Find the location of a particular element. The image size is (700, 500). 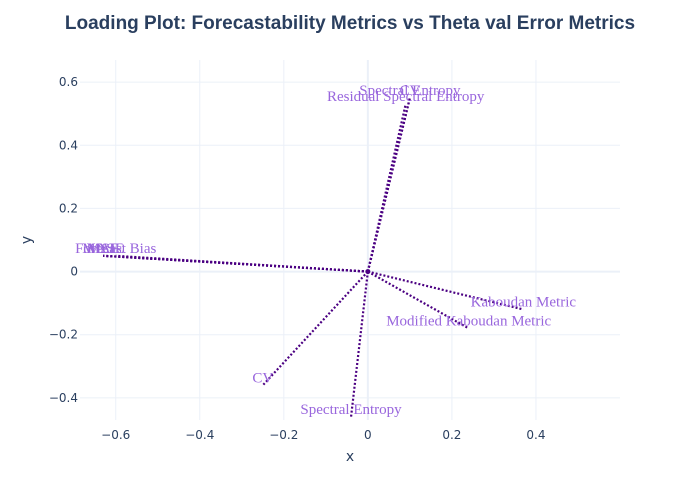

y-tick-label: −0.4 is located at coordinates (63, 398).